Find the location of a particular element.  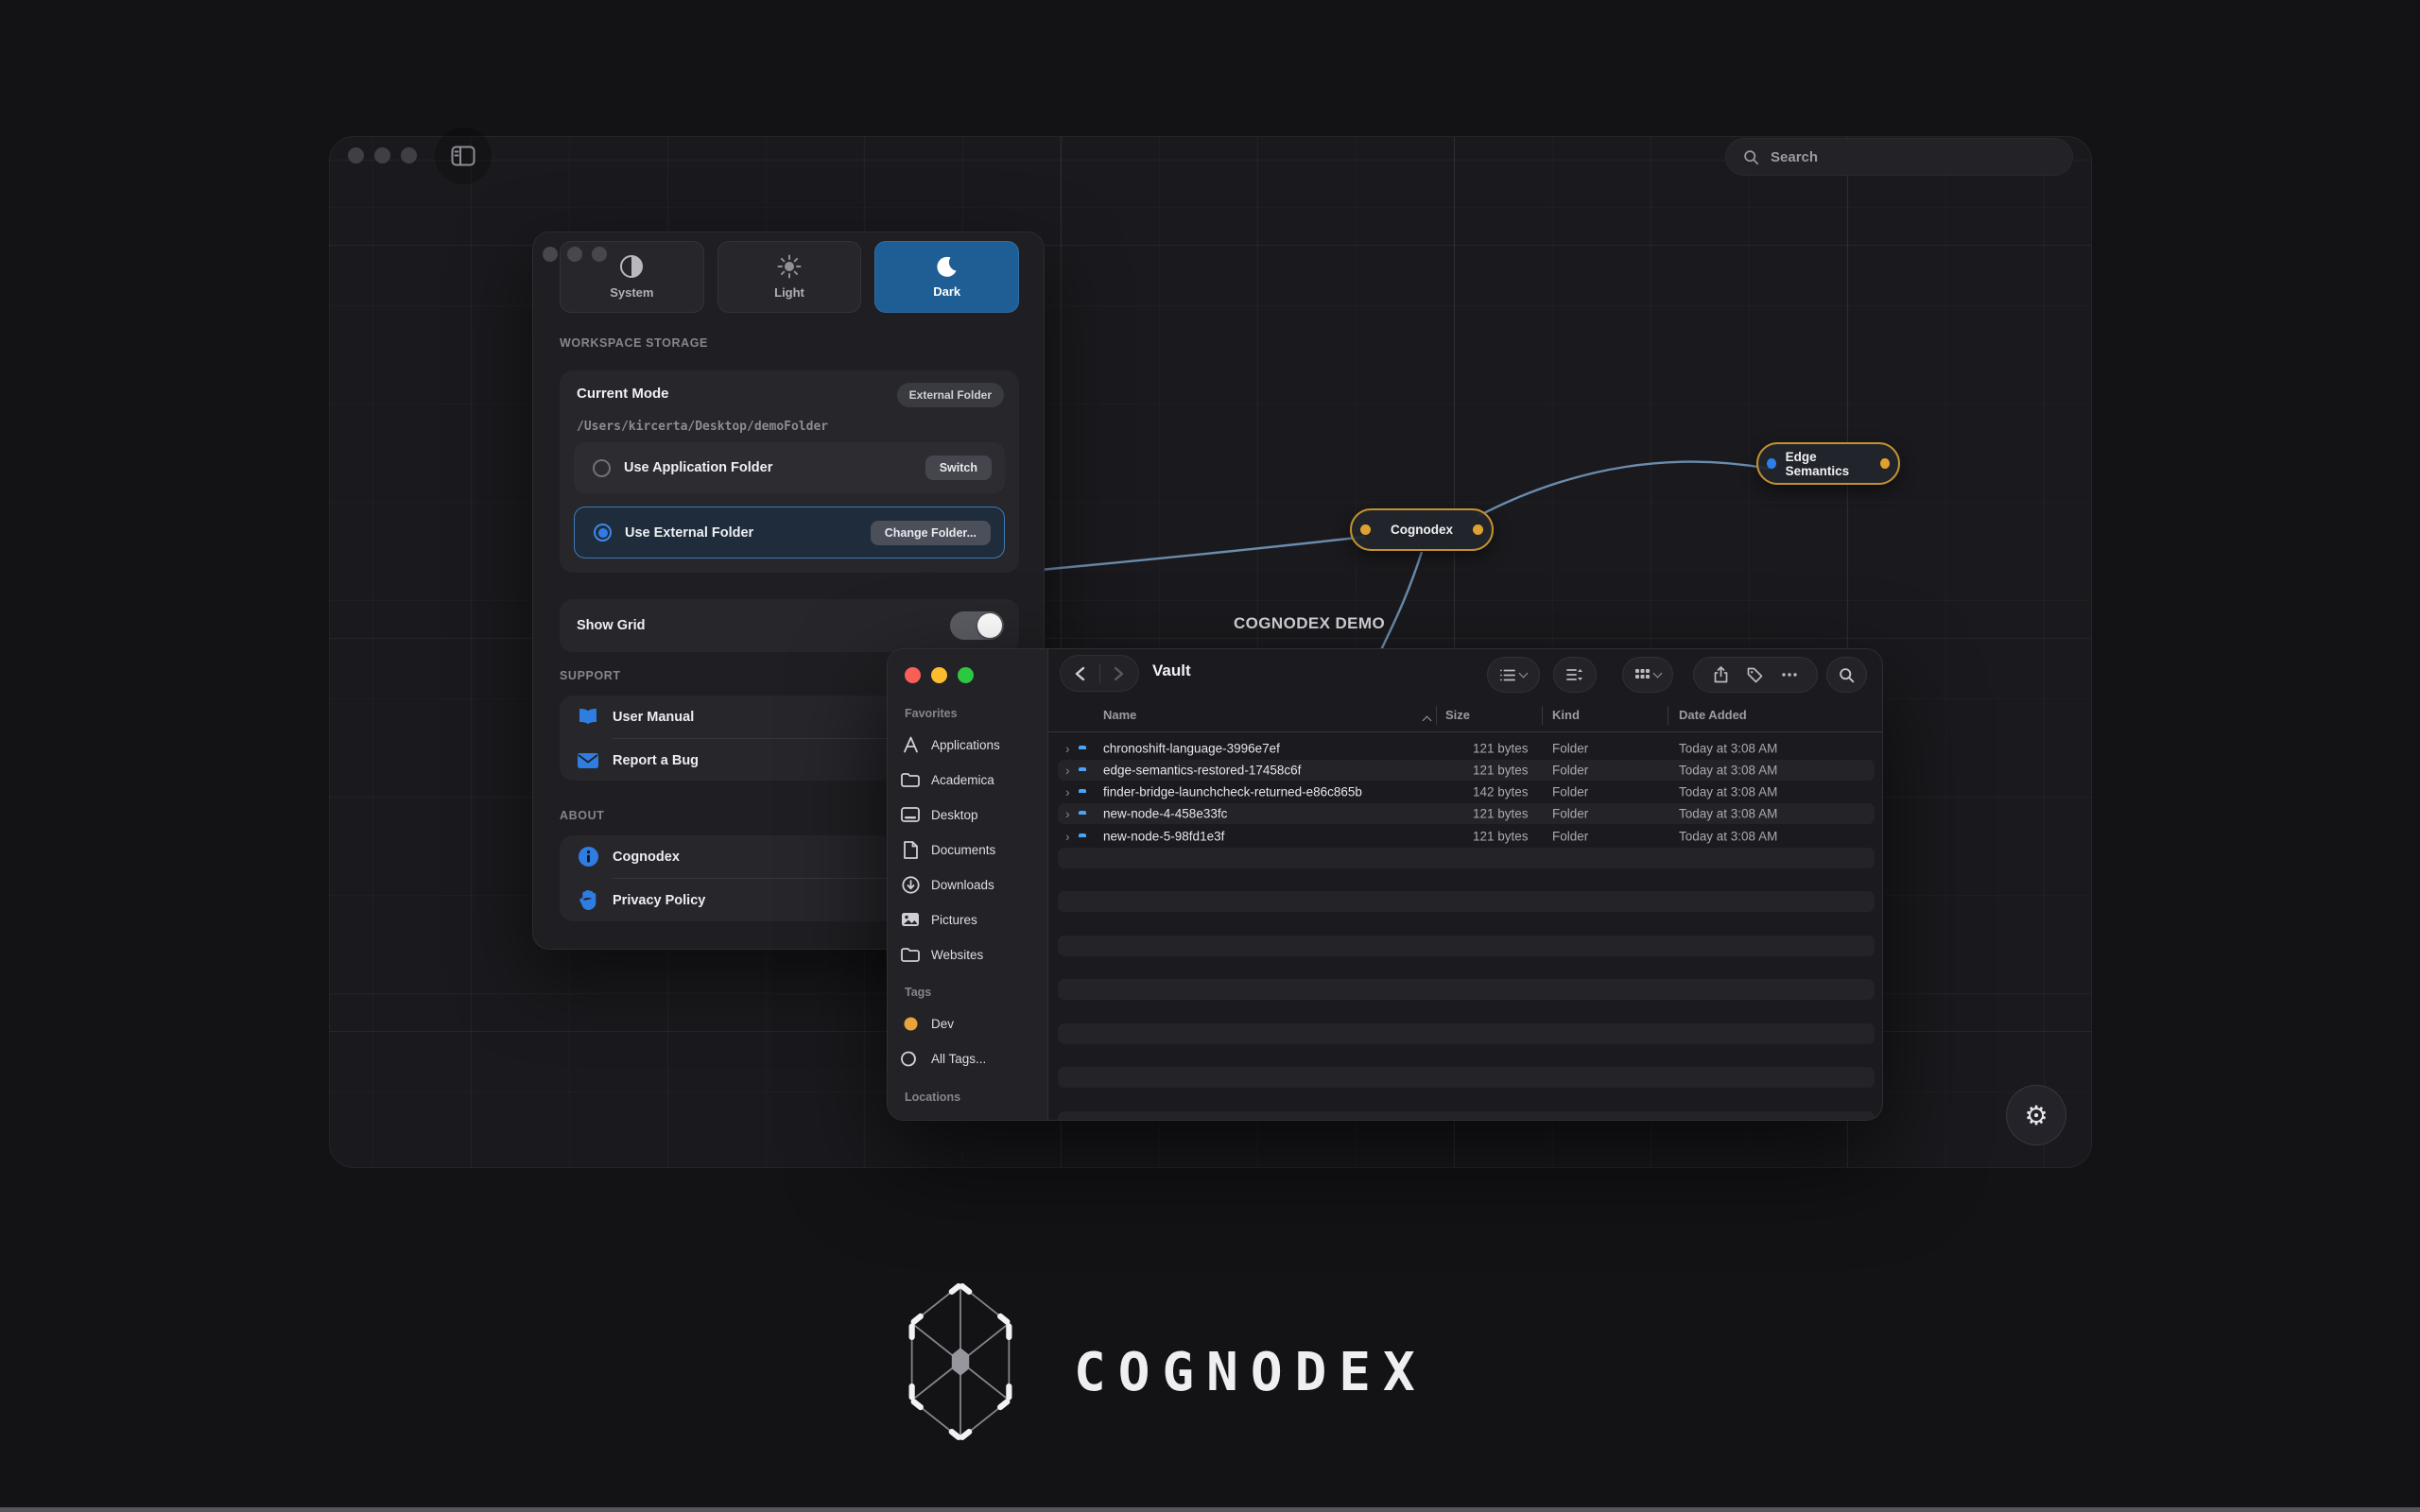

finder-window-controls is located at coordinates (939, 675).